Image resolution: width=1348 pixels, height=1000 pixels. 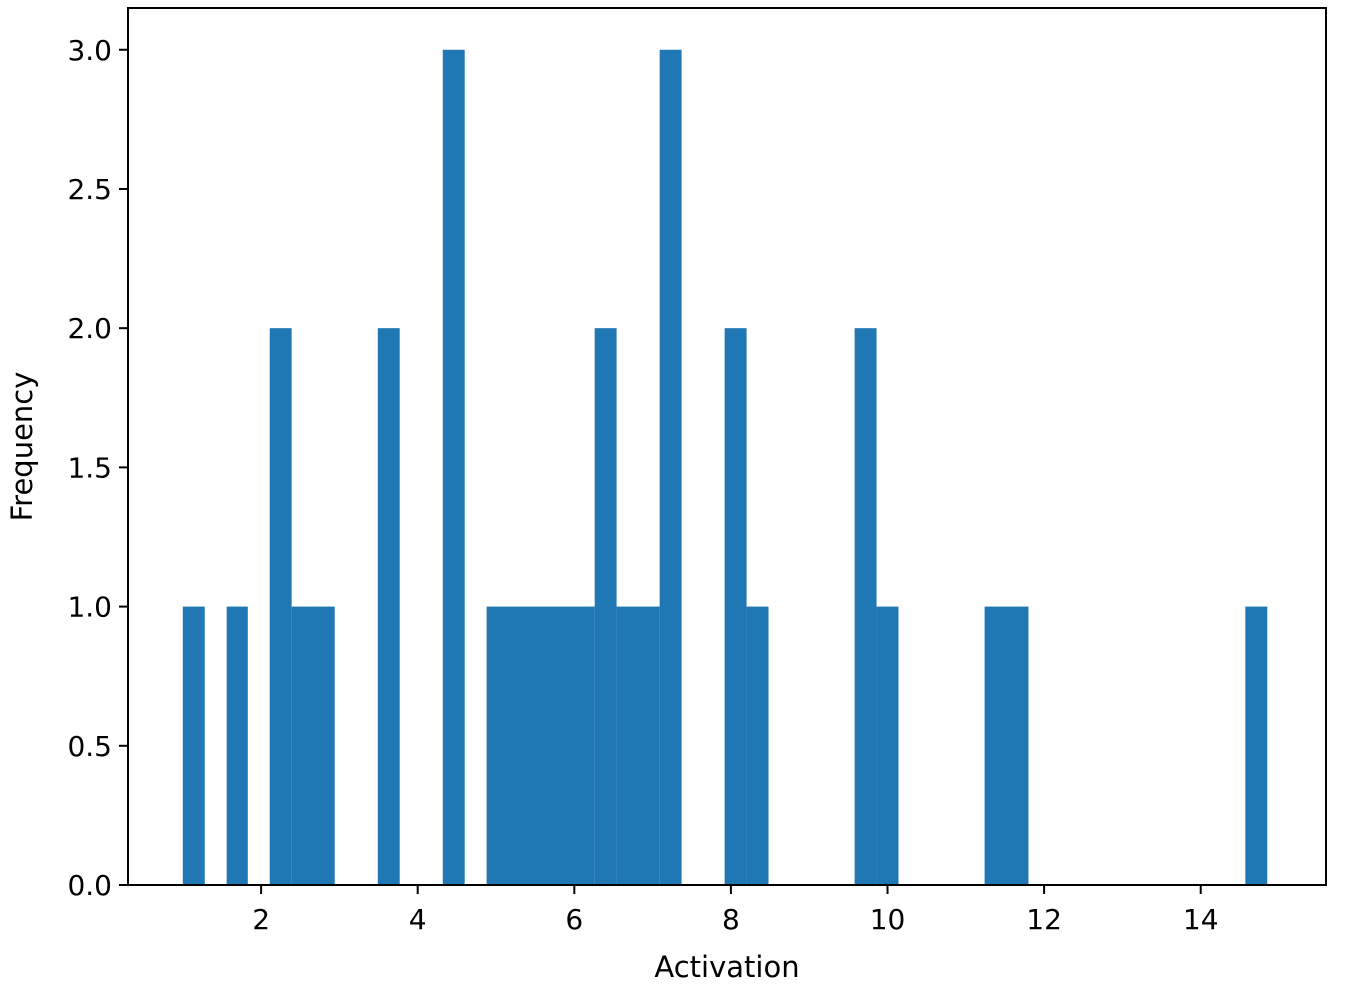 I want to click on x-tick-label: 14, so click(x=1201, y=919).